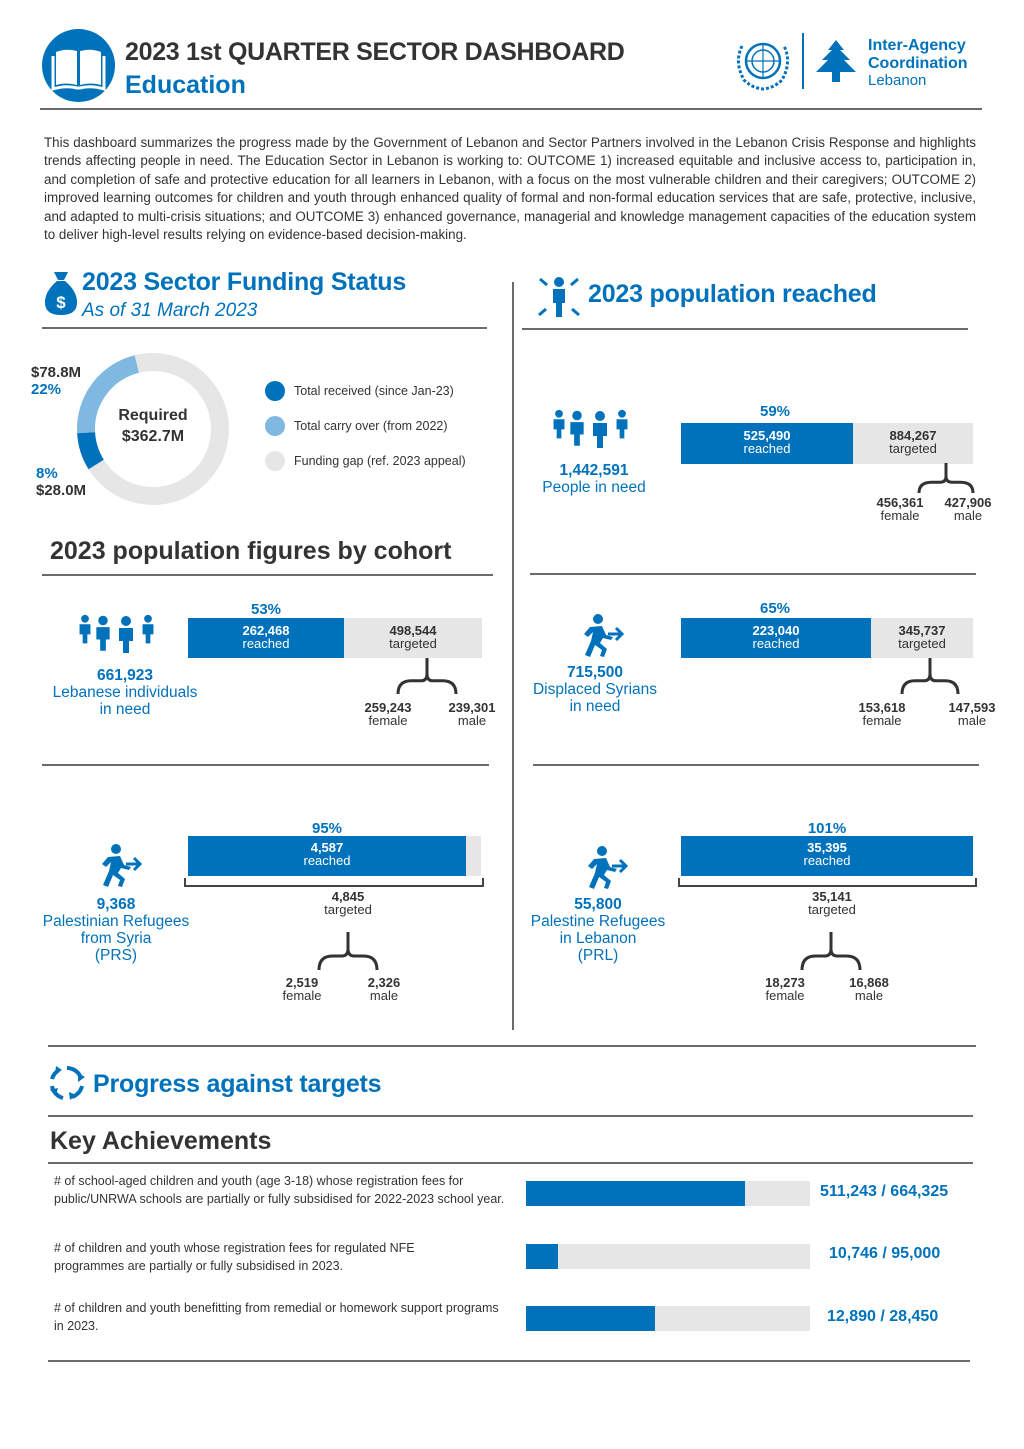 The image size is (1024, 1449). Describe the element at coordinates (513, 656) in the screenshot. I see `column-divider` at that location.